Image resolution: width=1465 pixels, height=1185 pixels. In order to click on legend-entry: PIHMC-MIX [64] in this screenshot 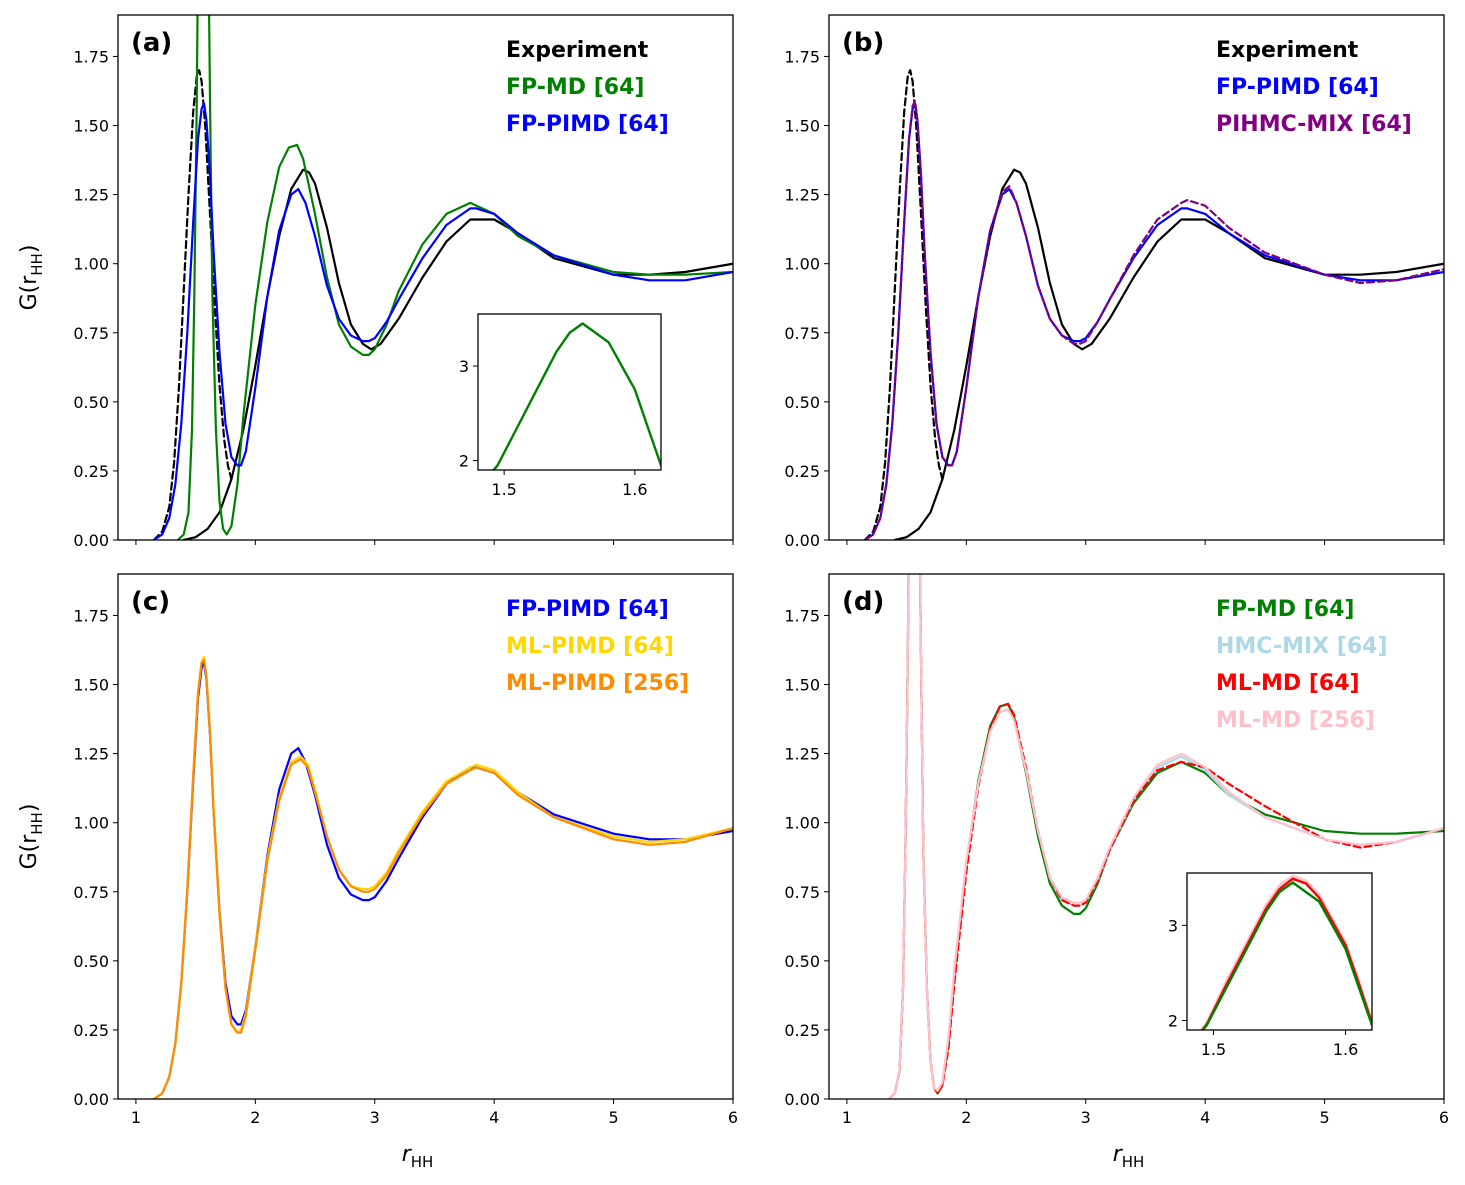, I will do `click(1314, 124)`.